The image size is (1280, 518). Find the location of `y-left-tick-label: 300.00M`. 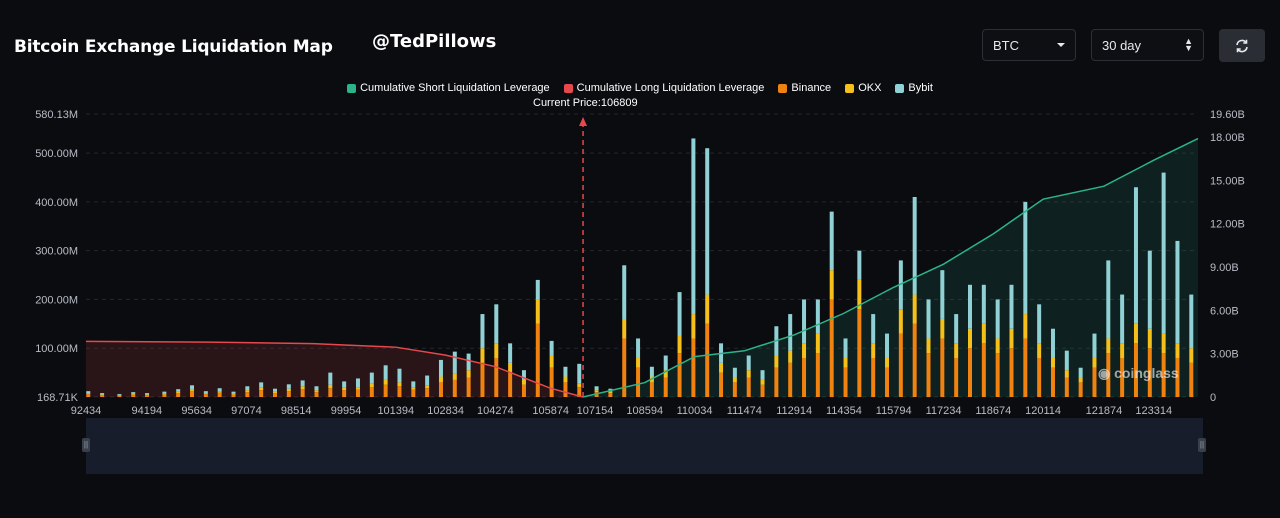

y-left-tick-label: 300.00M is located at coordinates (56, 252).